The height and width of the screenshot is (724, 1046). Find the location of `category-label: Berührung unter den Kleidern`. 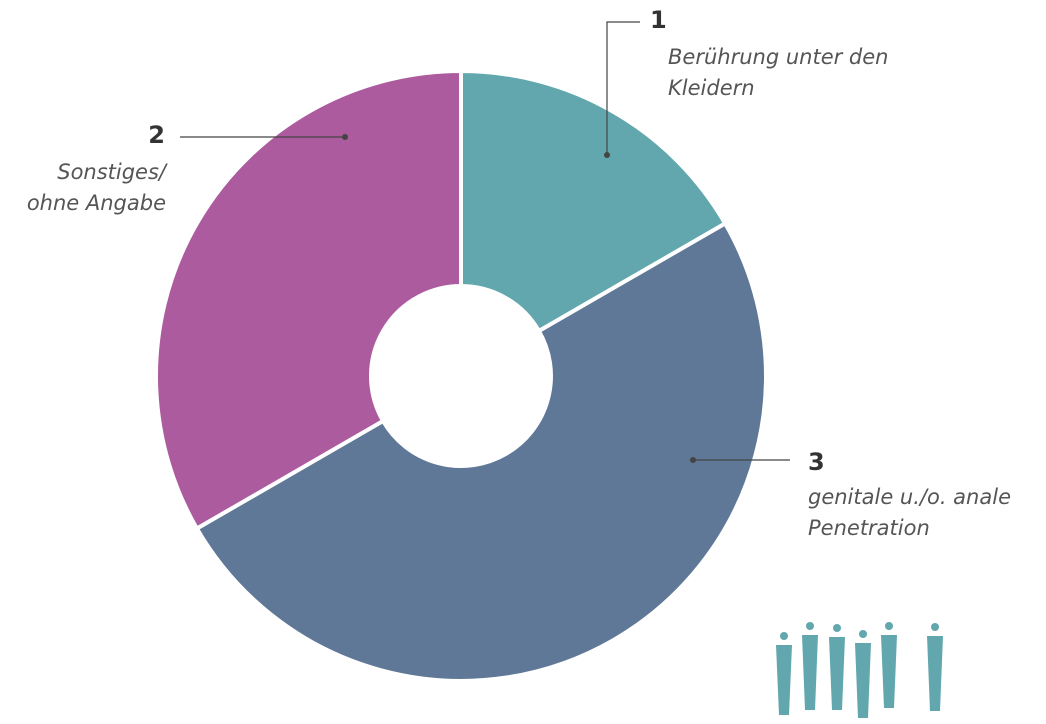

category-label: Berührung unter den Kleidern is located at coordinates (778, 72).